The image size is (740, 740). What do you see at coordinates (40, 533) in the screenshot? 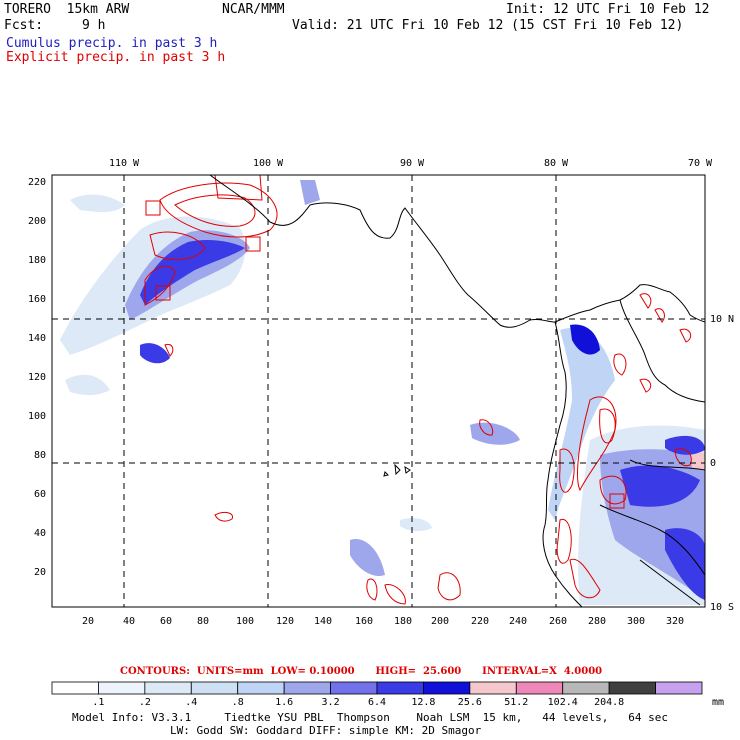
I see `y-tick: 40` at bounding box center [40, 533].